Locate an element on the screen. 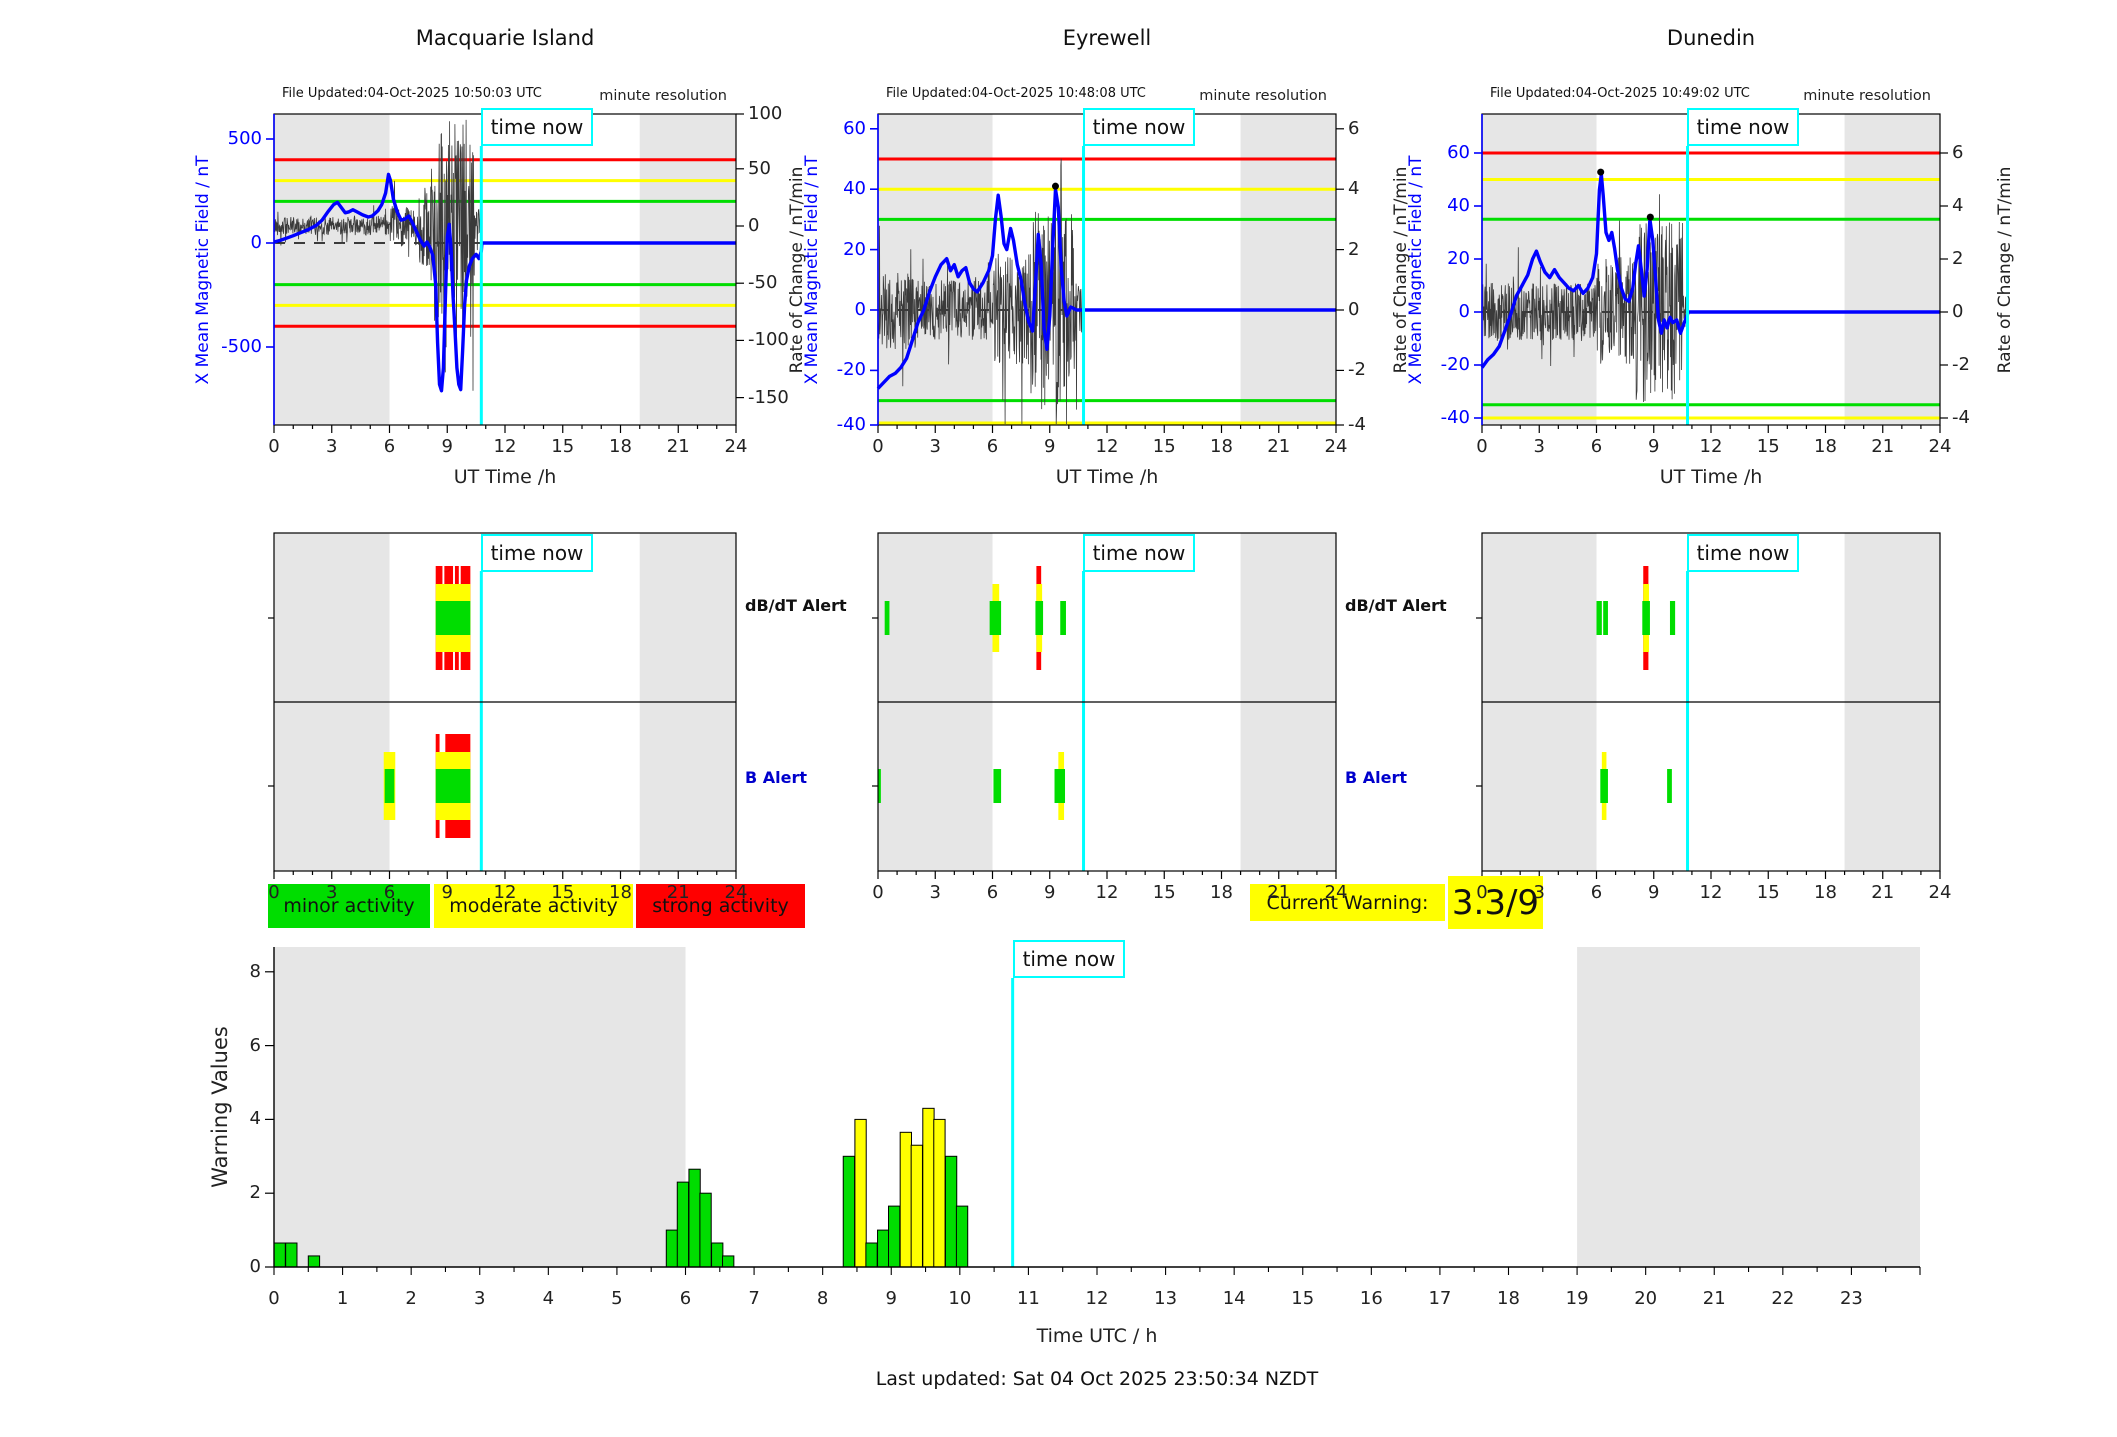  warning-values-axis-label: Warning Values is located at coordinates (220, 1107).